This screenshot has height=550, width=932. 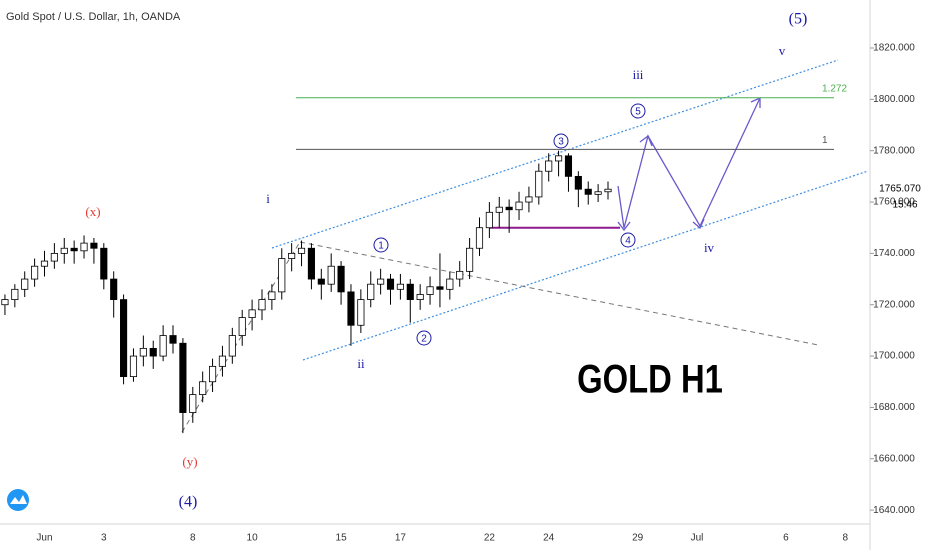 What do you see at coordinates (894, 458) in the screenshot?
I see `y-tick-label: 1660.000` at bounding box center [894, 458].